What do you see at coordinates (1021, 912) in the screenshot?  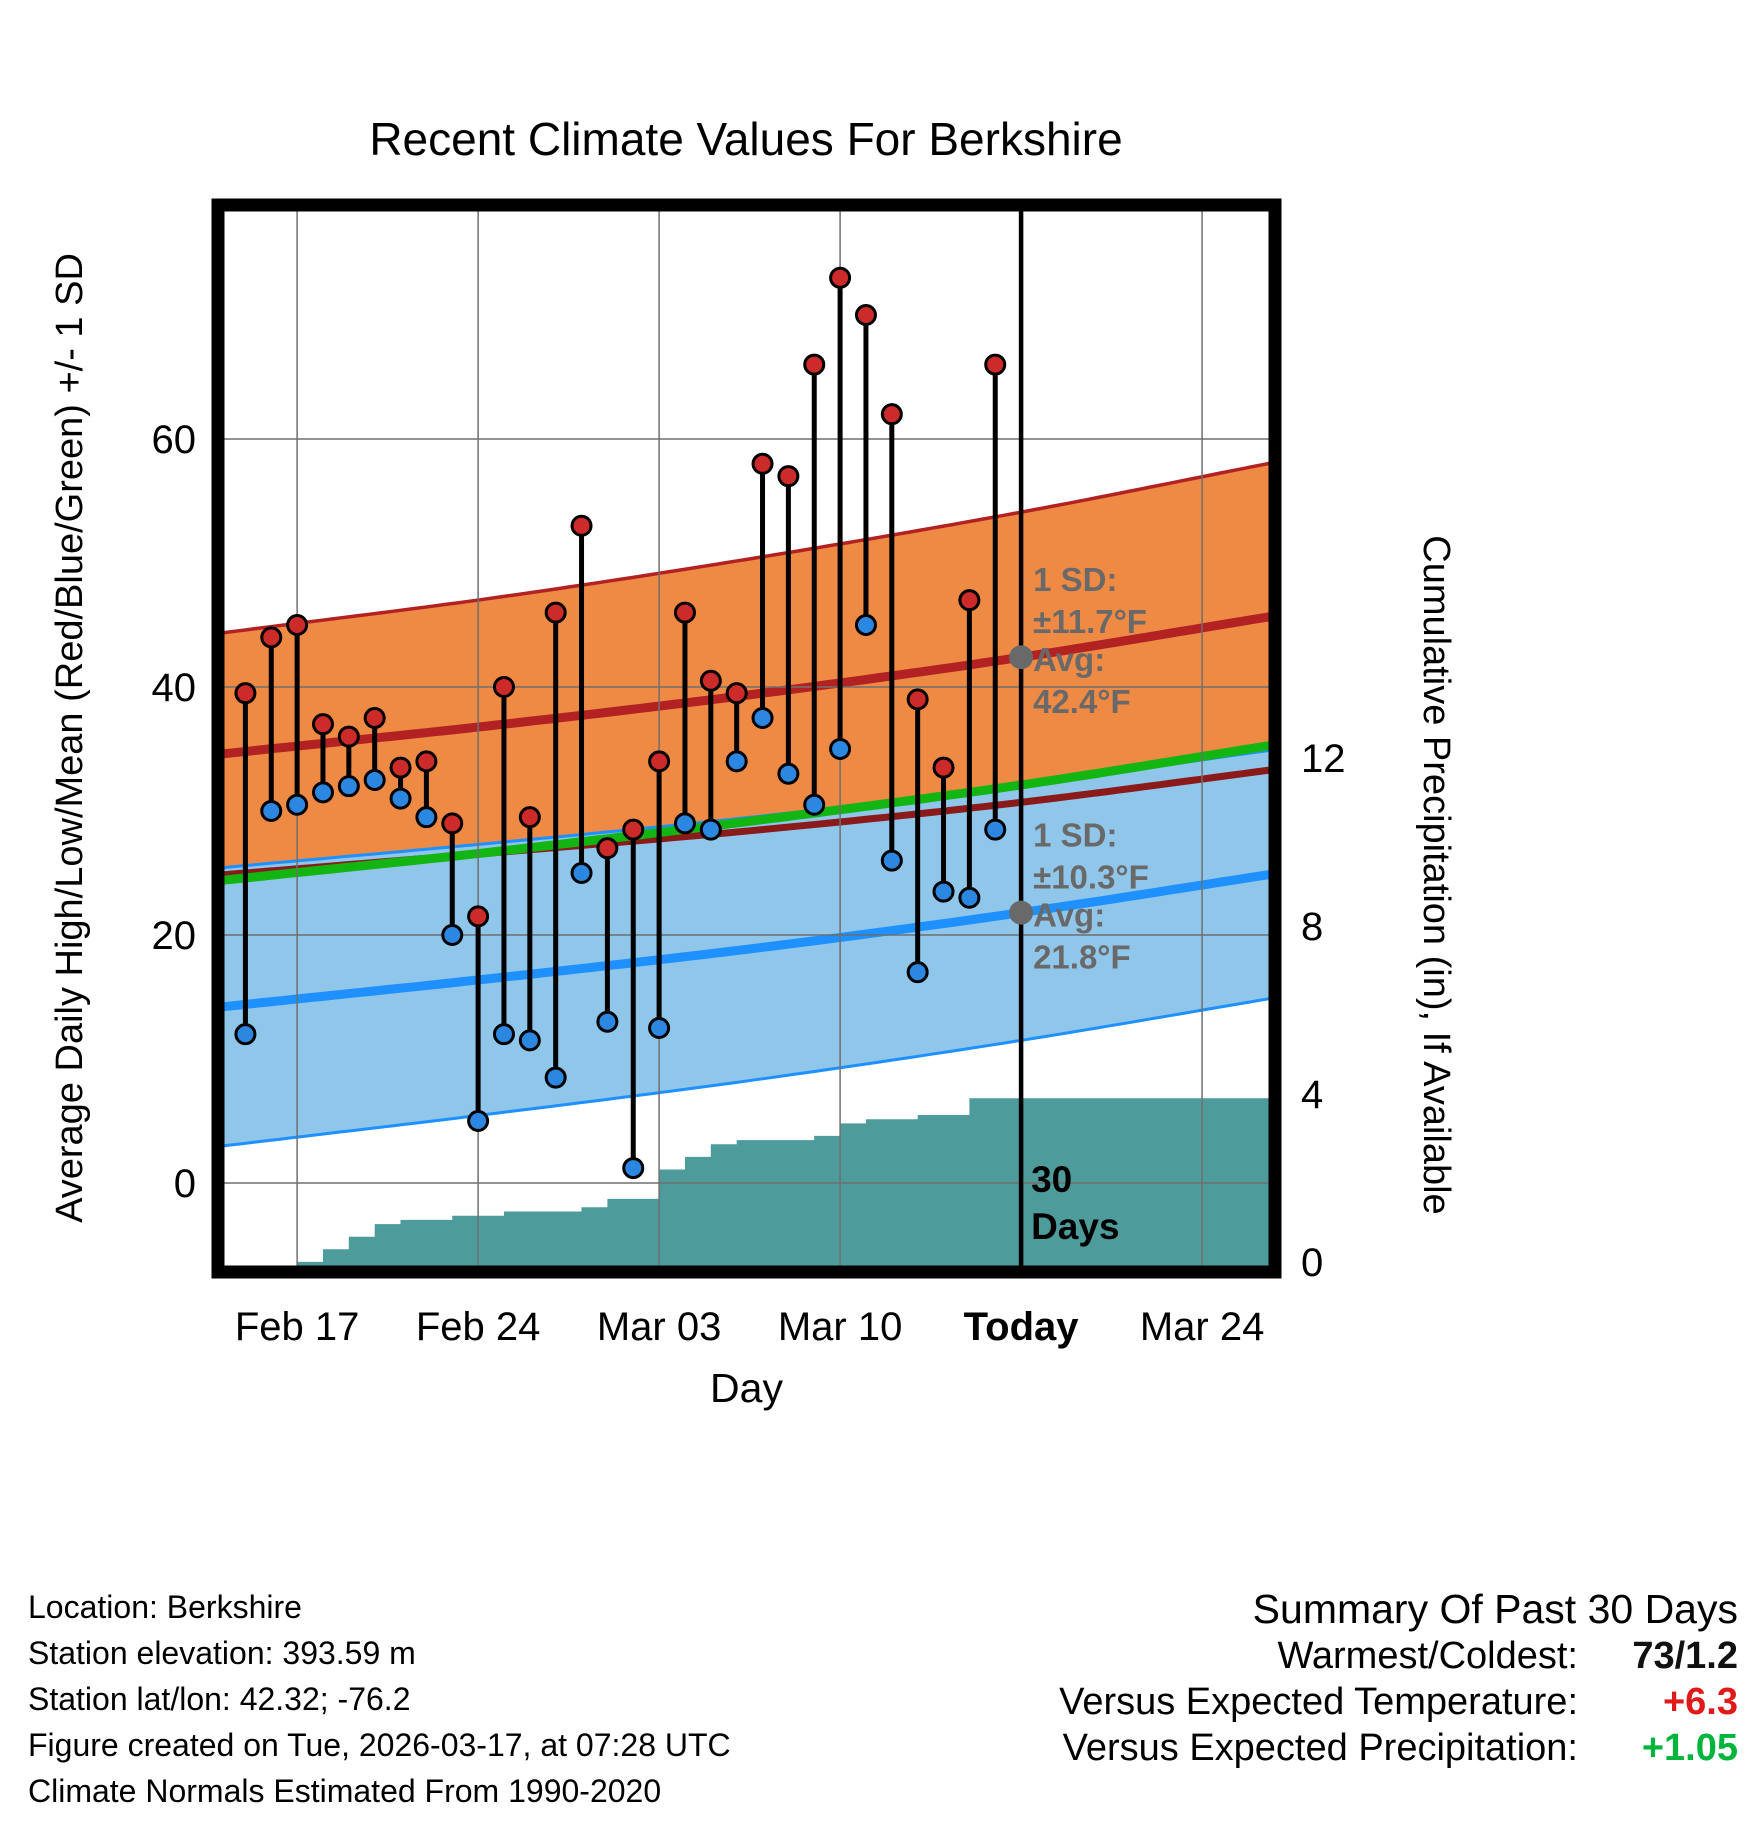 I see `low-avg-marker` at bounding box center [1021, 912].